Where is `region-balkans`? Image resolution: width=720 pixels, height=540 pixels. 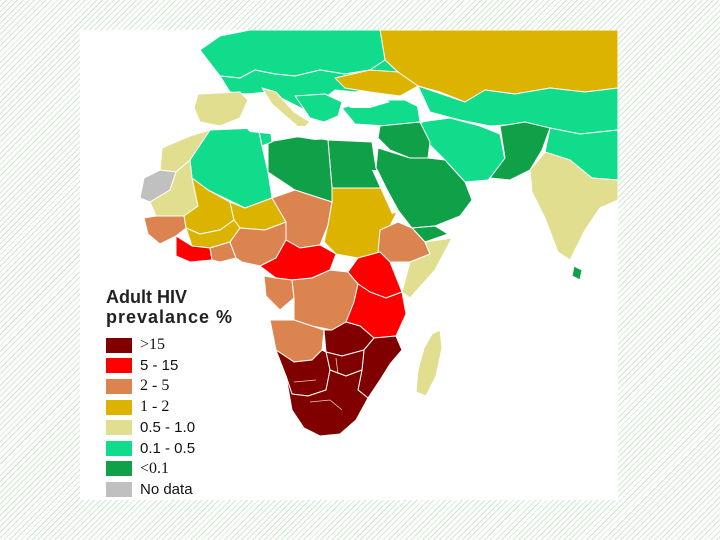 region-balkans is located at coordinates (318, 108).